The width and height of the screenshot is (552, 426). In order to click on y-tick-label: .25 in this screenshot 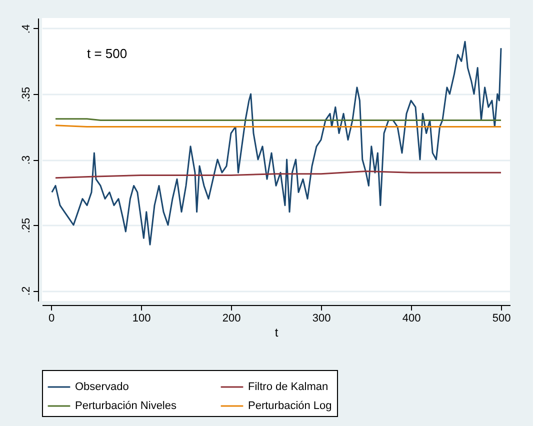, I will do `click(26, 226)`.